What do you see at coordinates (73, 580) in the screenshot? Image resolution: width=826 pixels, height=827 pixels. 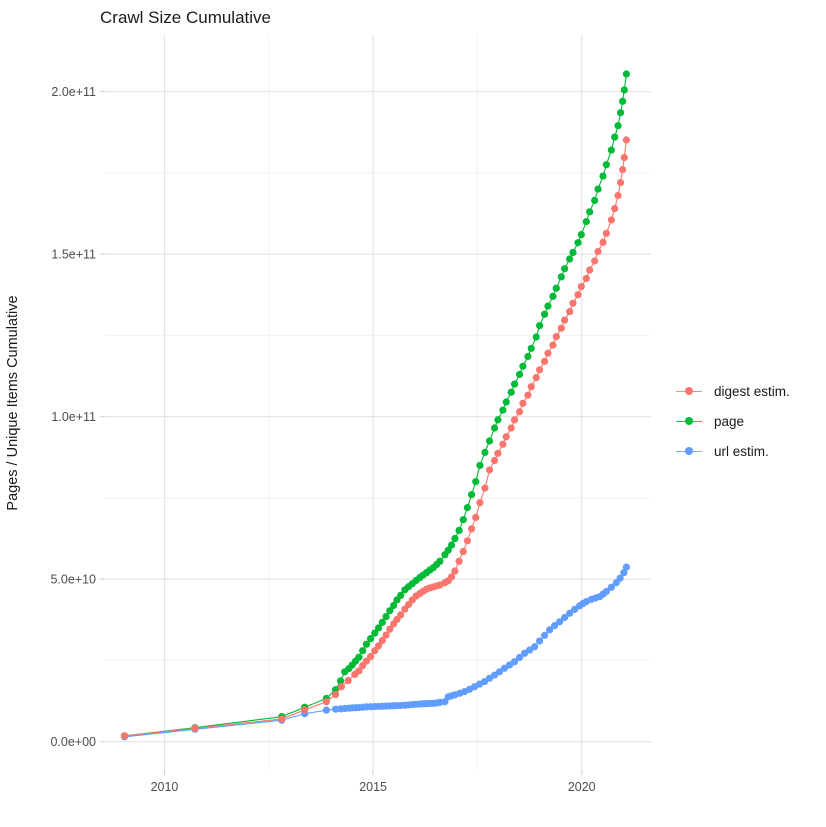 I see `svg-text: 5.0e+10` at bounding box center [73, 580].